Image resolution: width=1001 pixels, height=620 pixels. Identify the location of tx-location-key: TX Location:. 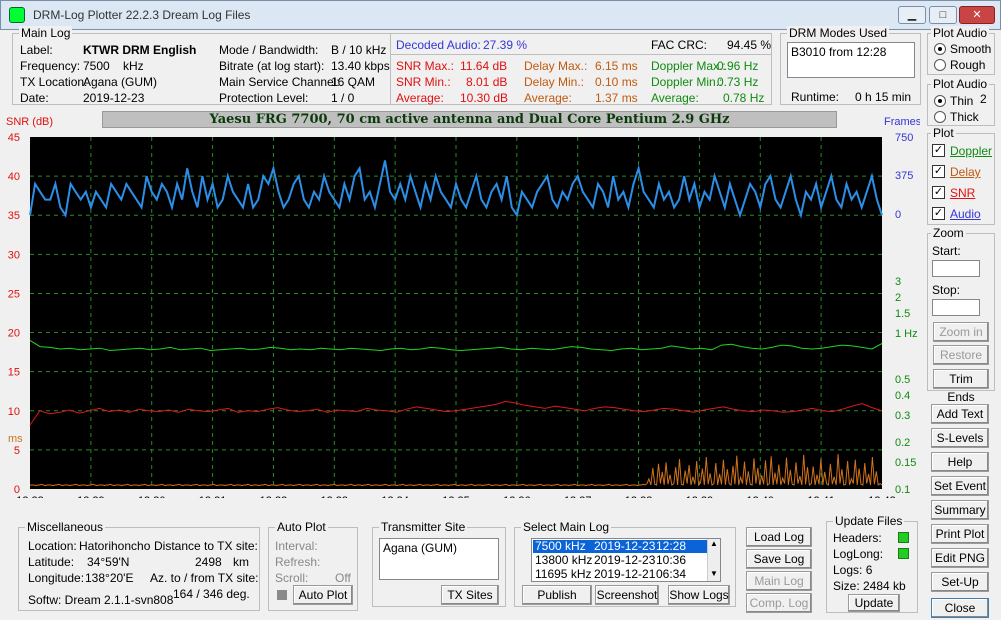
(54, 82).